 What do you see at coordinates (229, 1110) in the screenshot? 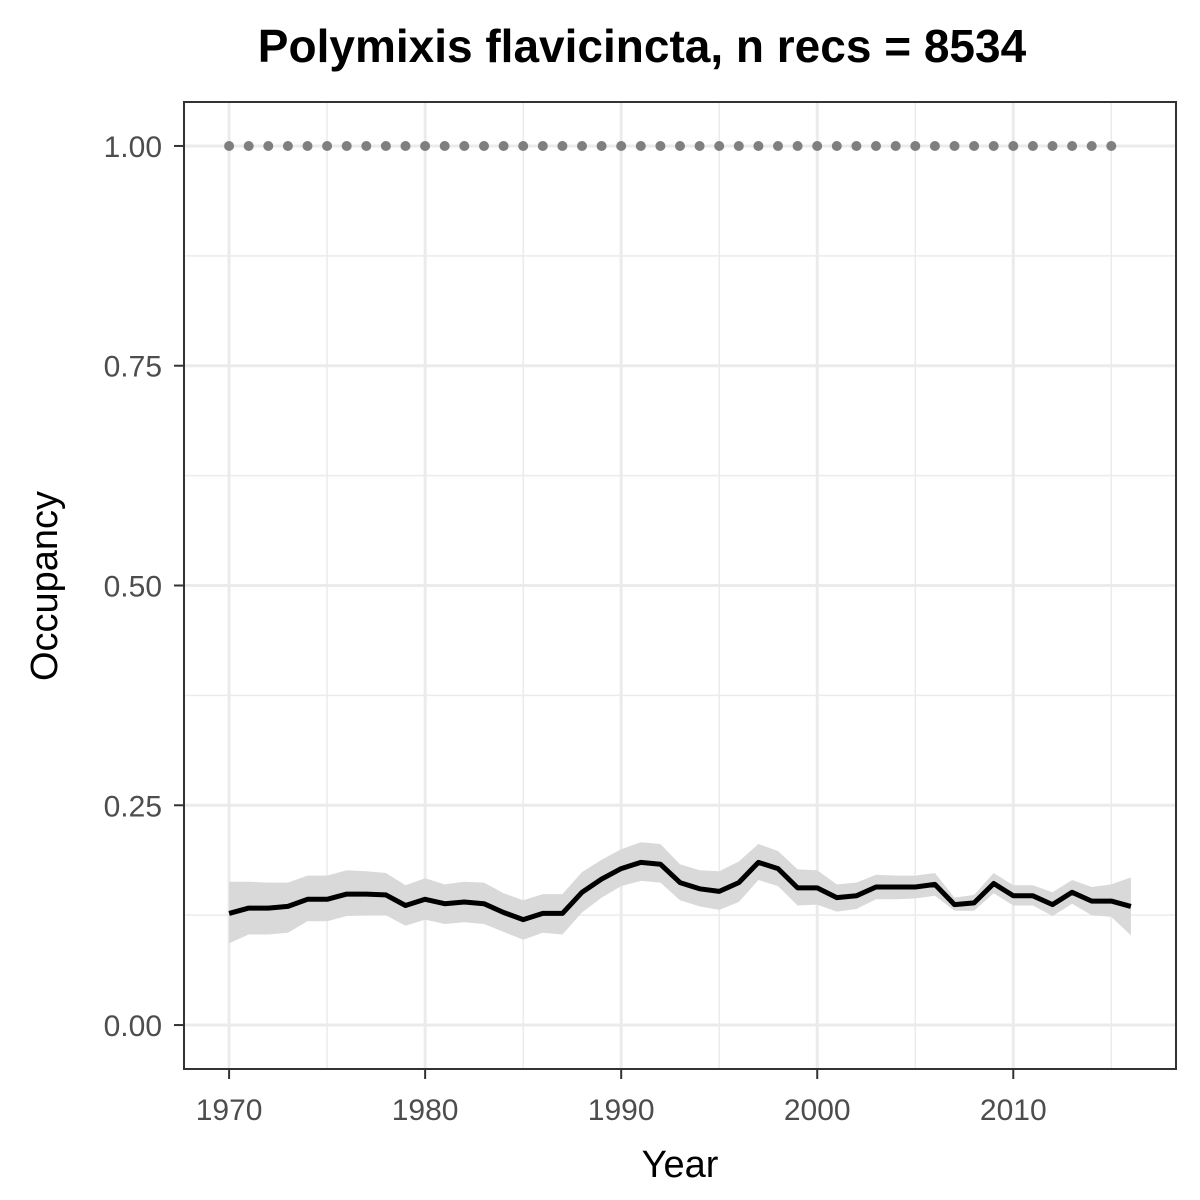
I see `x-tick-label: 1970` at bounding box center [229, 1110].